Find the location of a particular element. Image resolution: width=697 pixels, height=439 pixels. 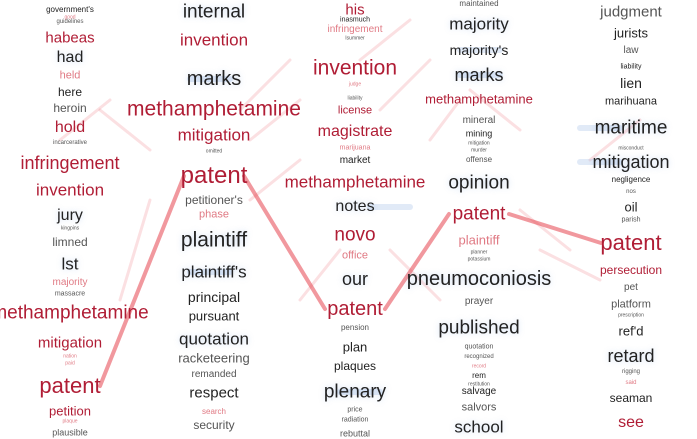

word-retard: retard is located at coordinates (631, 356).